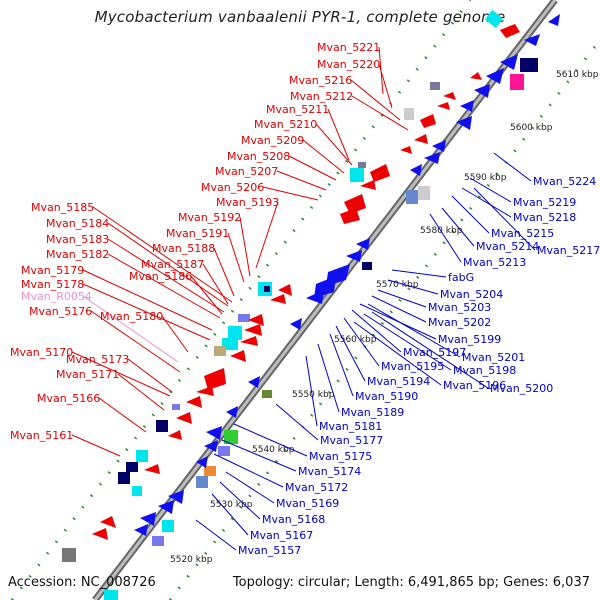 This screenshot has width=600, height=600. I want to click on gene-label: Mvan_5197, so click(434, 352).